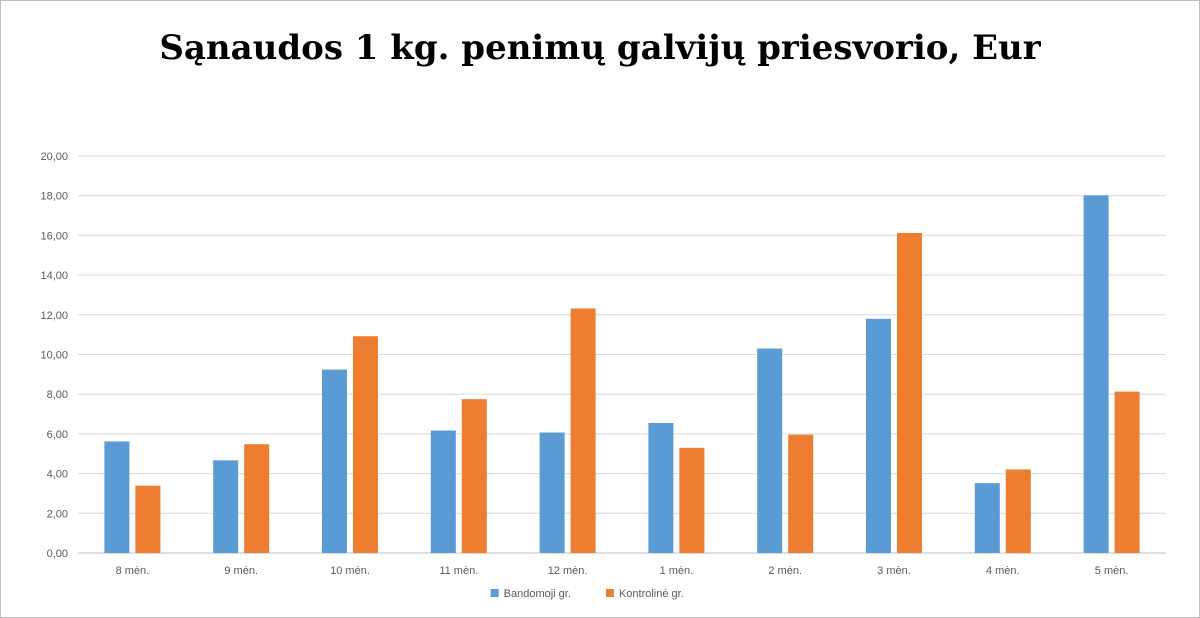 This screenshot has width=1200, height=618. What do you see at coordinates (1112, 571) in the screenshot?
I see `x-tick-label: 5 mėn.` at bounding box center [1112, 571].